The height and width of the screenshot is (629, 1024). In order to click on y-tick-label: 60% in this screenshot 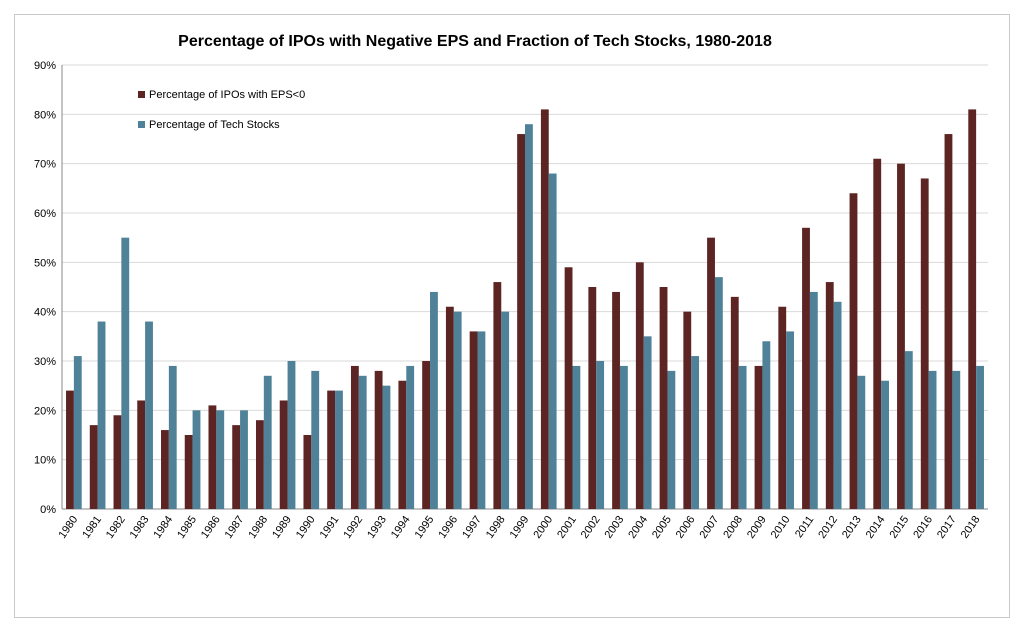, I will do `click(45, 214)`.